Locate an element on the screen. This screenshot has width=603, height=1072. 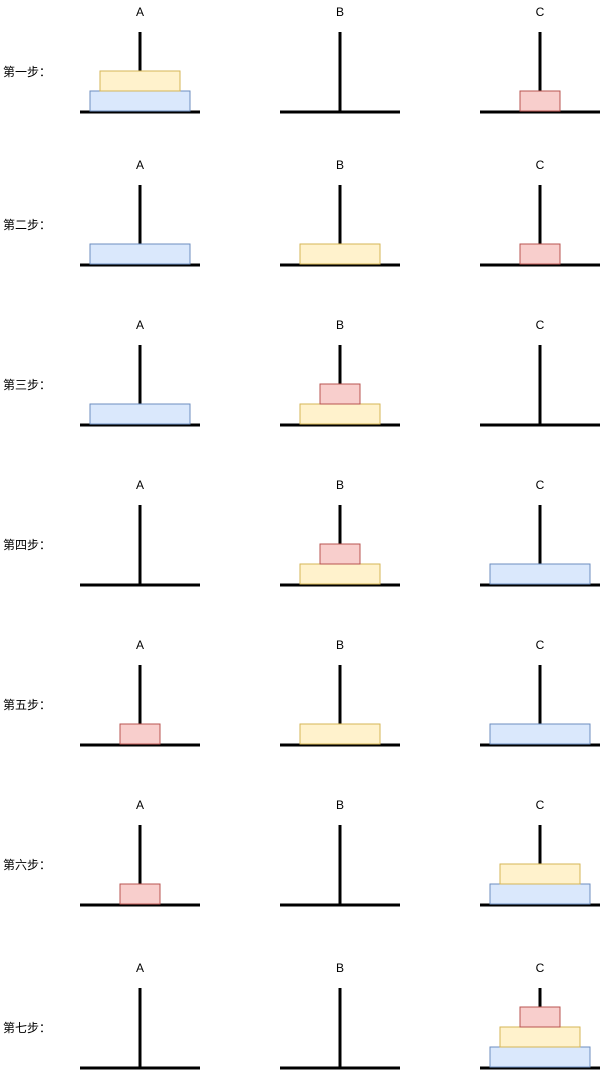
step-row: 第三步： A B C is located at coordinates (301, 372).